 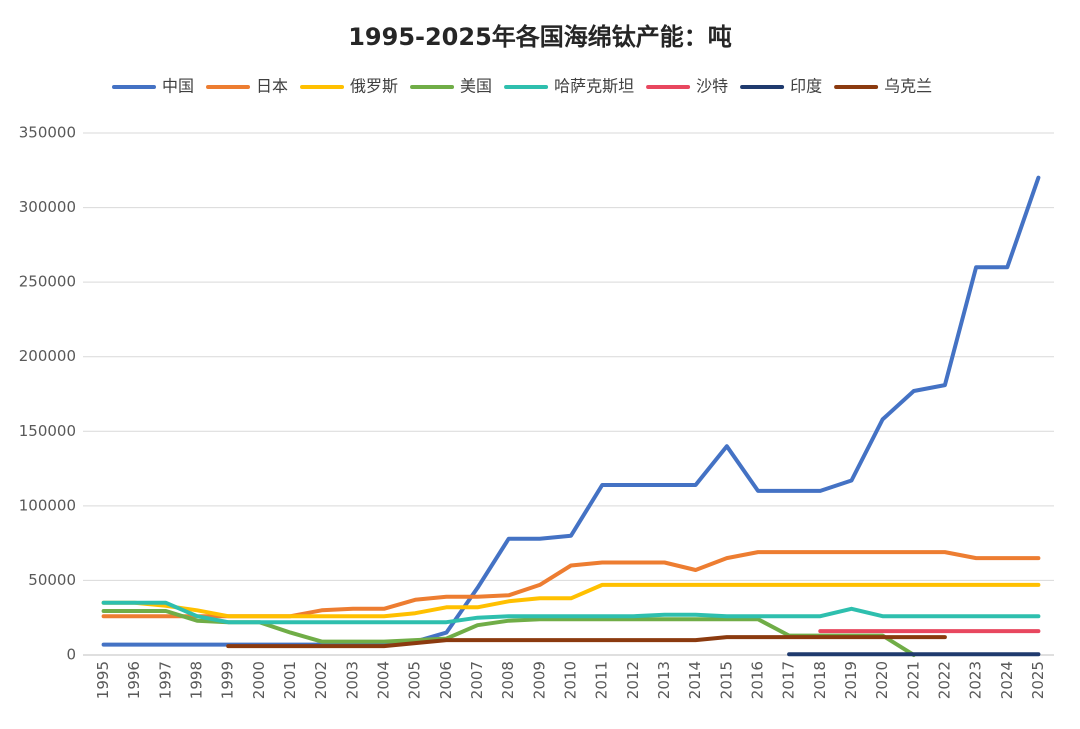 What do you see at coordinates (272, 86) in the screenshot?
I see `legend-text: 日本` at bounding box center [272, 86].